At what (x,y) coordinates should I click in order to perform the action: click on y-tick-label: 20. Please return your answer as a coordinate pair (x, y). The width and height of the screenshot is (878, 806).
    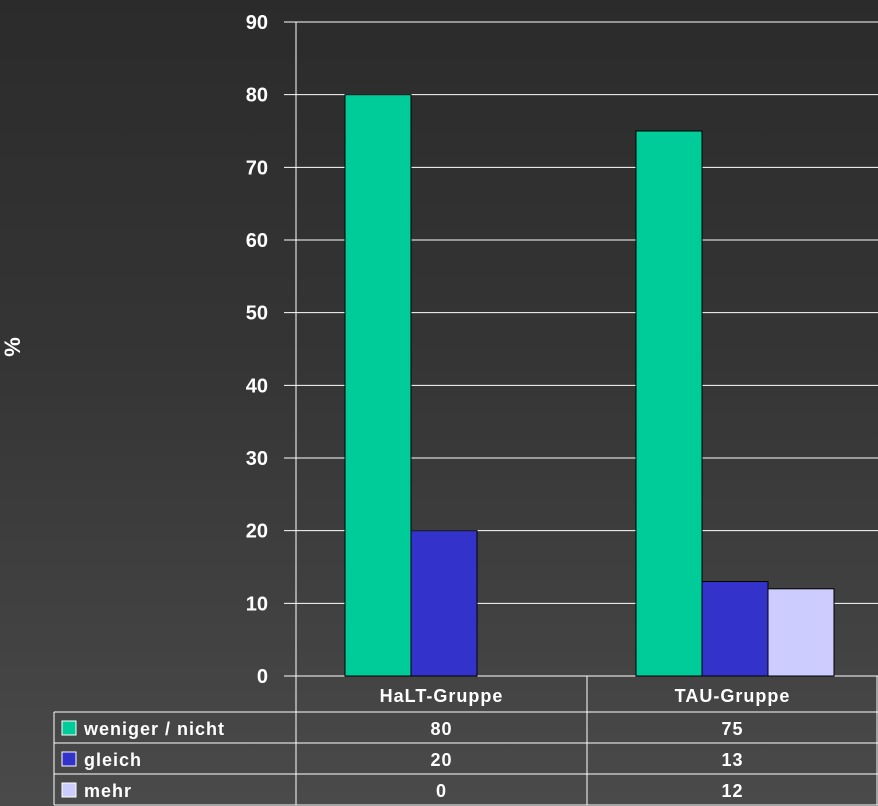
    Looking at the image, I should click on (257, 532).